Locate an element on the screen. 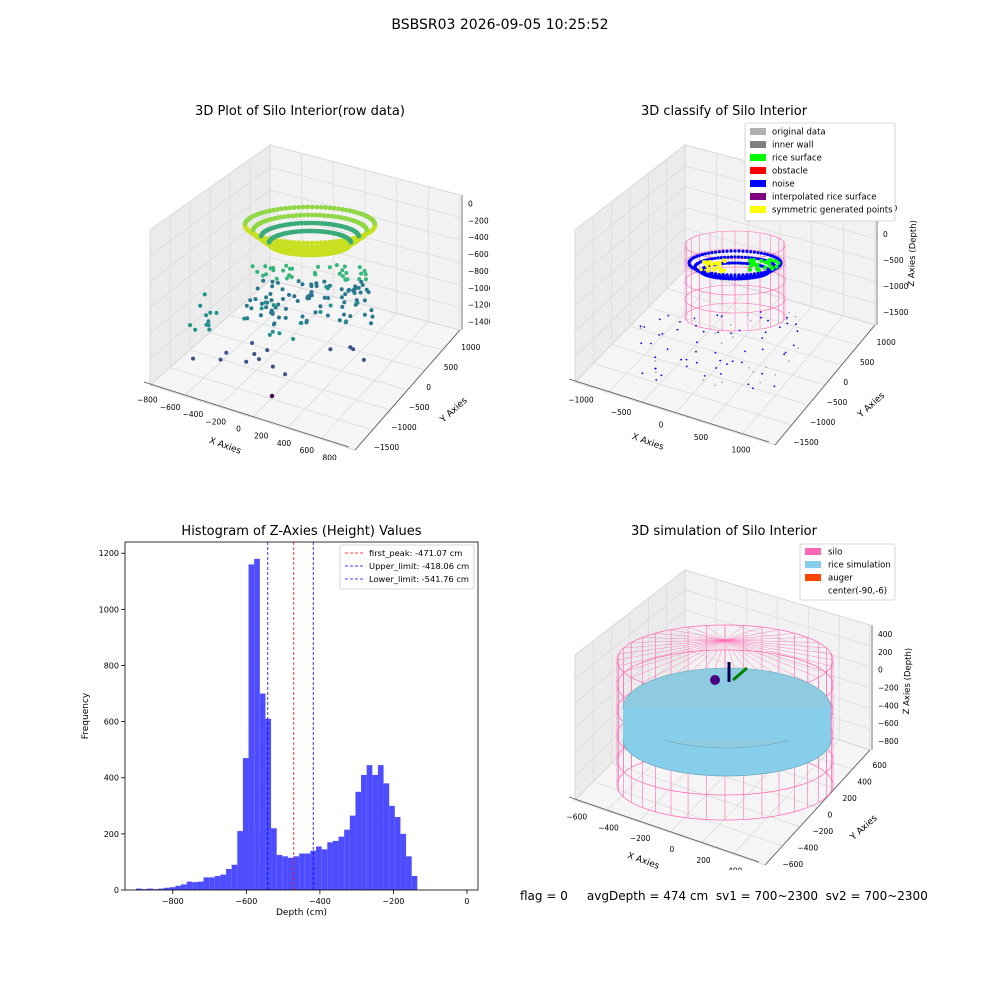 This screenshot has height=1000, width=1000. x-tick-label: 0 is located at coordinates (238, 429).